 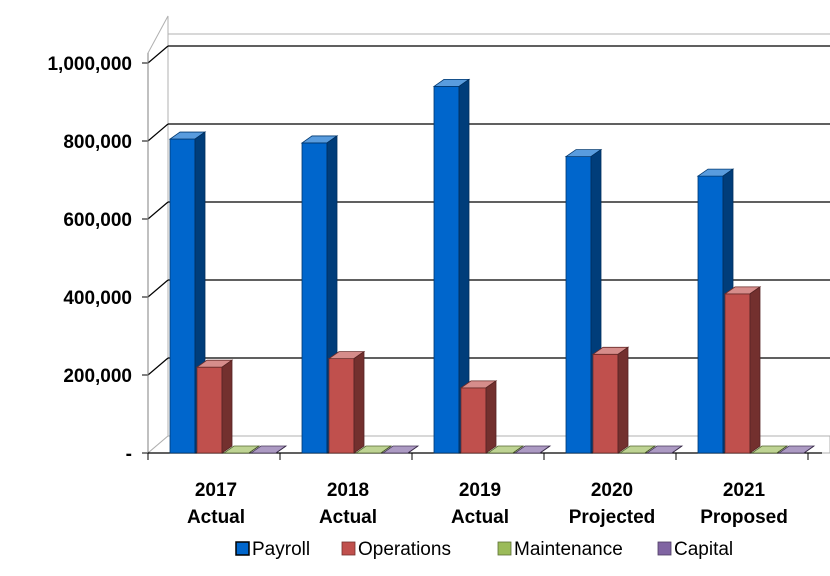 I want to click on bar-side-capital-2017, so click(x=281, y=449).